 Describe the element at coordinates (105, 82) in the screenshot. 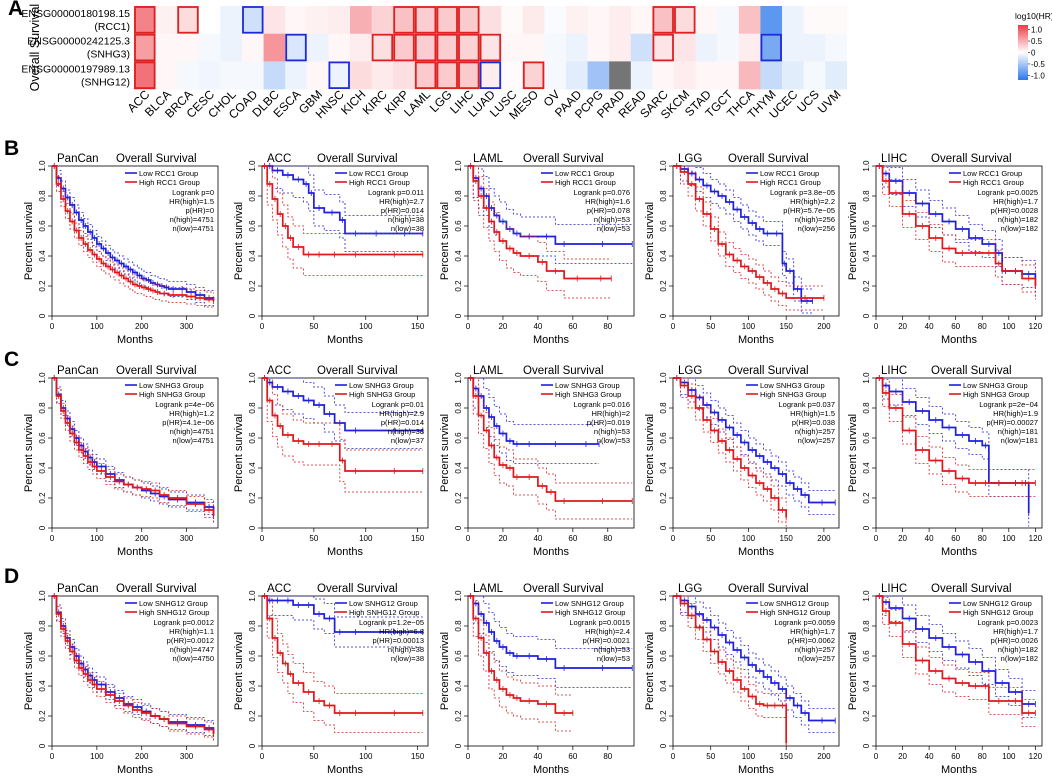

I see `heatmap-row-label: (SNHG12)` at that location.